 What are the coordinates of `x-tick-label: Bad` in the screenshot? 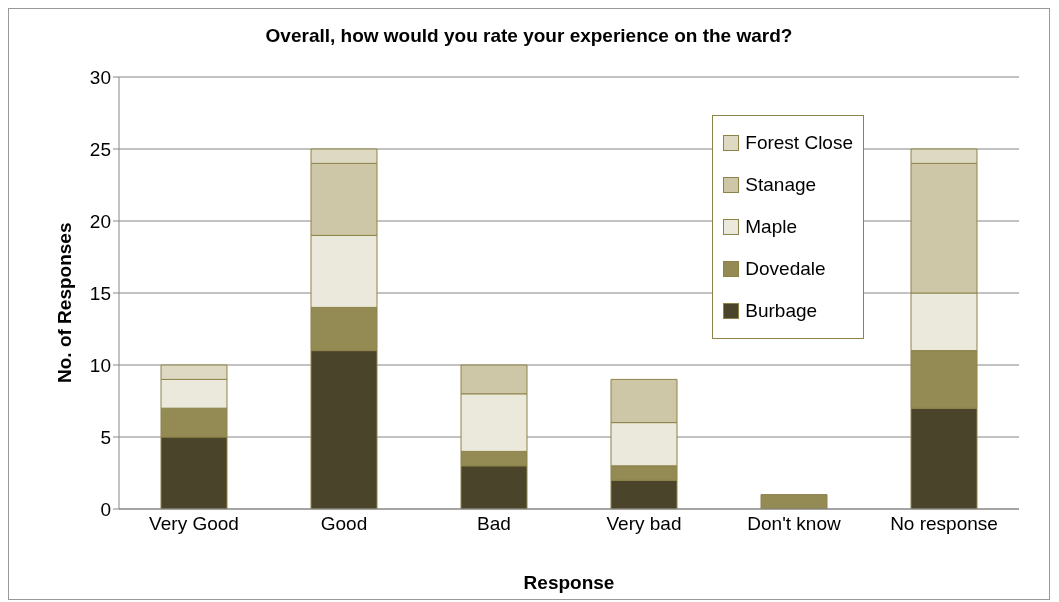 It's located at (494, 524).